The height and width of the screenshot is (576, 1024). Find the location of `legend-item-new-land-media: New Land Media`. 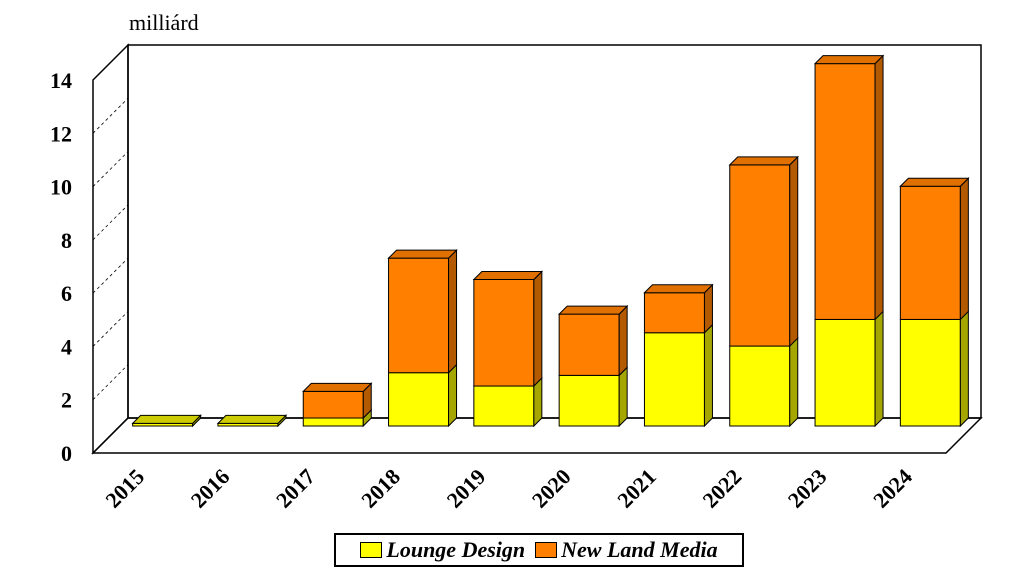

legend-item-new-land-media: New Land Media is located at coordinates (626, 550).